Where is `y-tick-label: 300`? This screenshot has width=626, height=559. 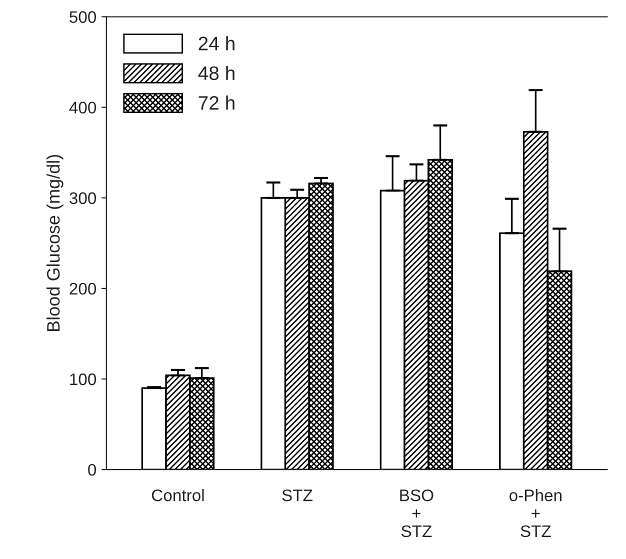 y-tick-label: 300 is located at coordinates (83, 198).